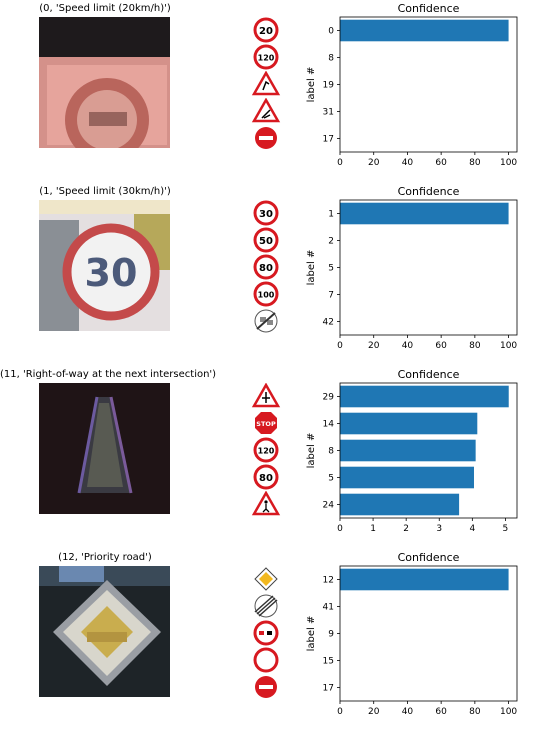 Image resolution: width=556 pixels, height=729 pixels. Describe the element at coordinates (266, 606) in the screenshot. I see `end-of-limits-icon` at that location.